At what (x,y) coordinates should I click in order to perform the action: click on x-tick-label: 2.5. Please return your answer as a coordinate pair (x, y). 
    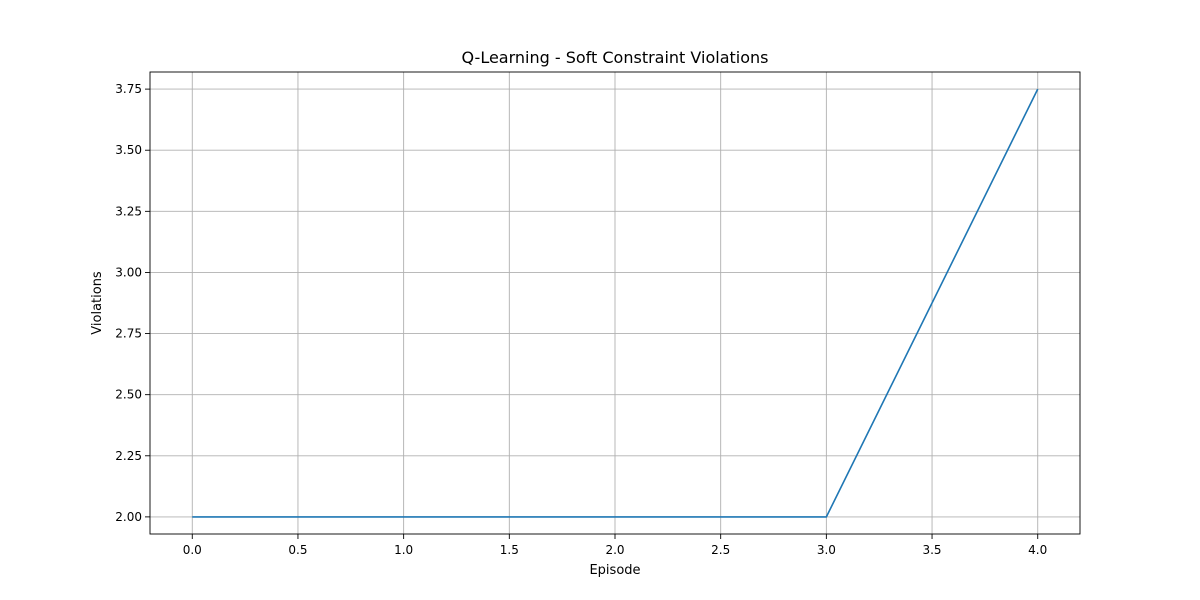
    Looking at the image, I should click on (720, 550).